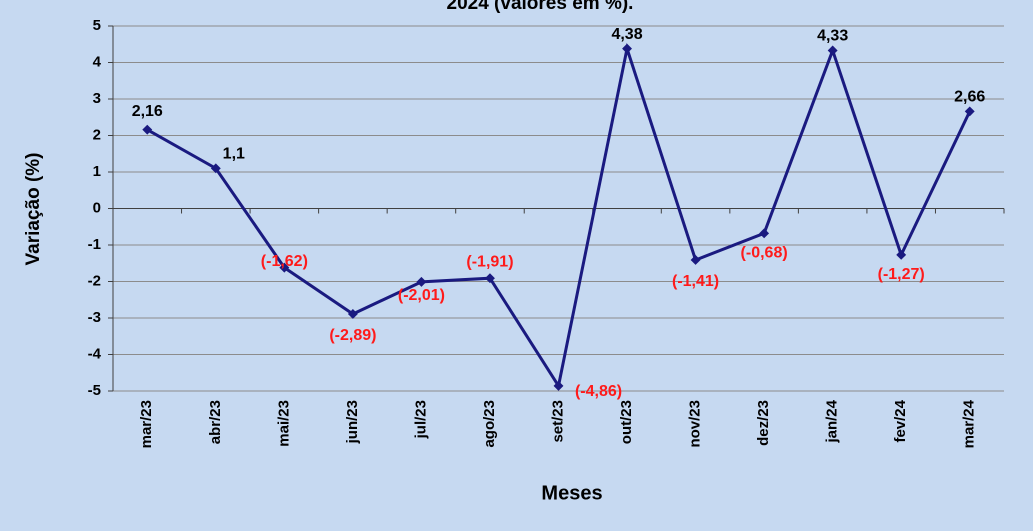  What do you see at coordinates (352, 422) in the screenshot?
I see `x-tick-label: jun/23` at bounding box center [352, 422].